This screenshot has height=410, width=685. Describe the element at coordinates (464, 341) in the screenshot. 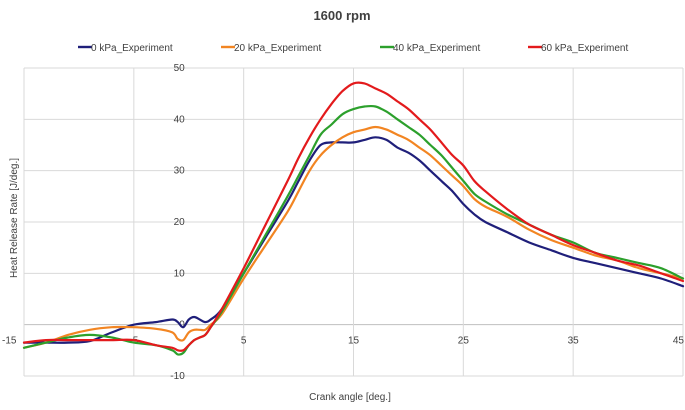

I see `x-tick-label: 25` at that location.